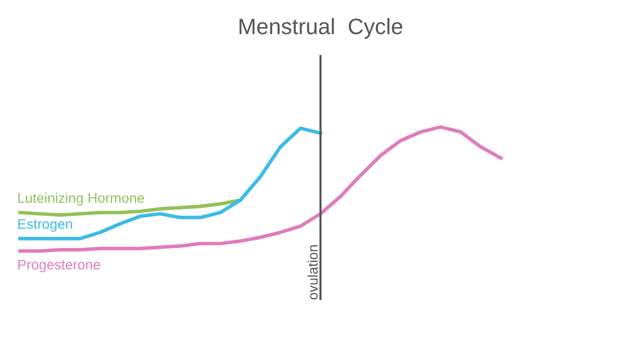 The image size is (641, 360). What do you see at coordinates (321, 28) in the screenshot?
I see `chart-title: Menstrual Cycle` at bounding box center [321, 28].